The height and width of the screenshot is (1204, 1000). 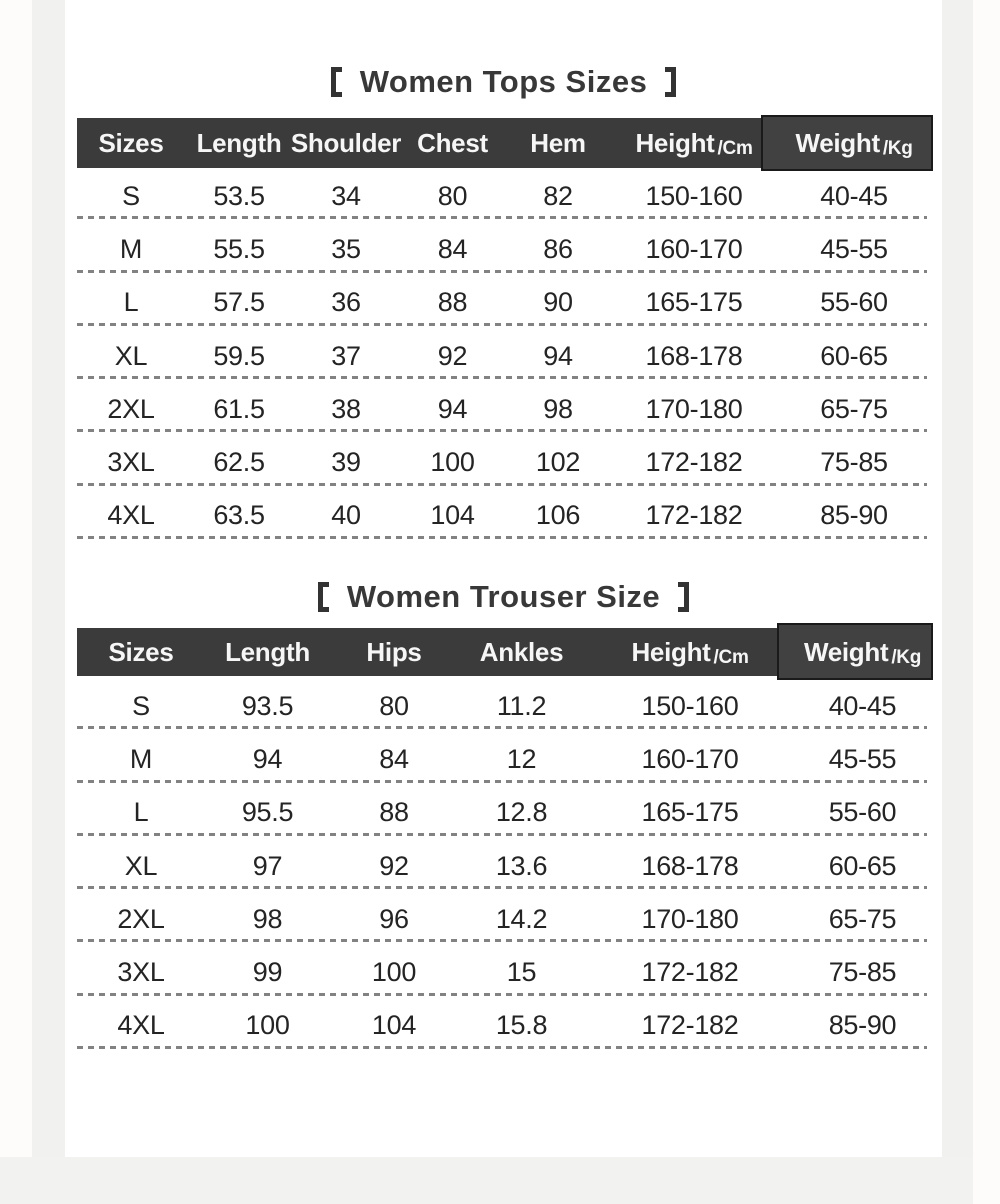 What do you see at coordinates (394, 812) in the screenshot?
I see `value-cell: 88` at bounding box center [394, 812].